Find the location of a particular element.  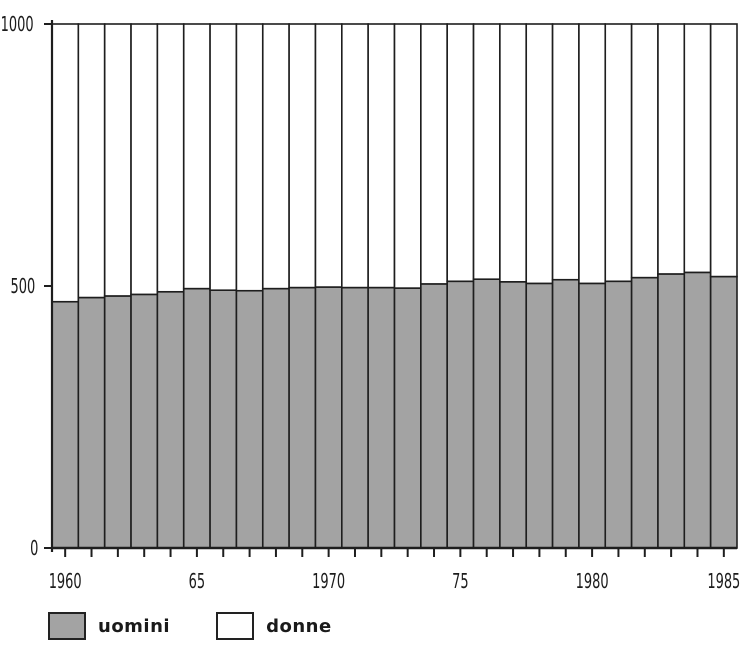

bar-uomini-1976 is located at coordinates (486, 413).